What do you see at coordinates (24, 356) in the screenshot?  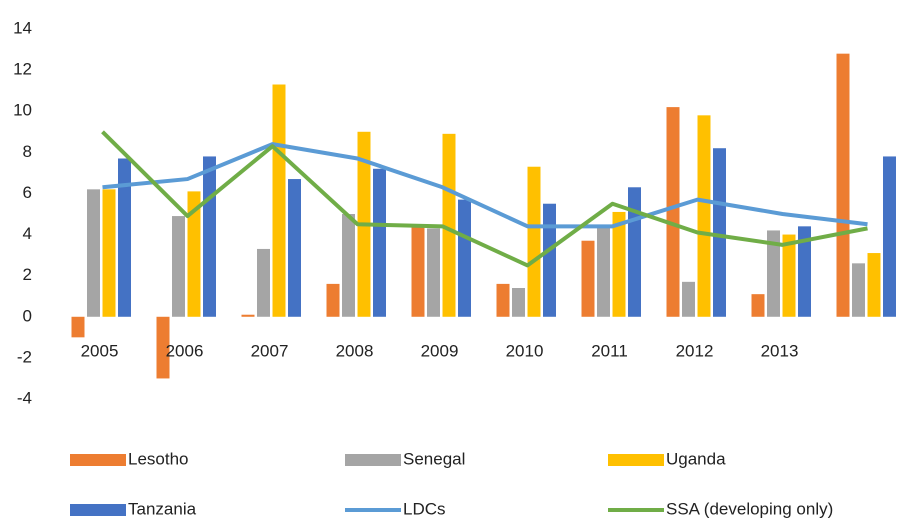 I see `y-tick-label: -2` at bounding box center [24, 356].